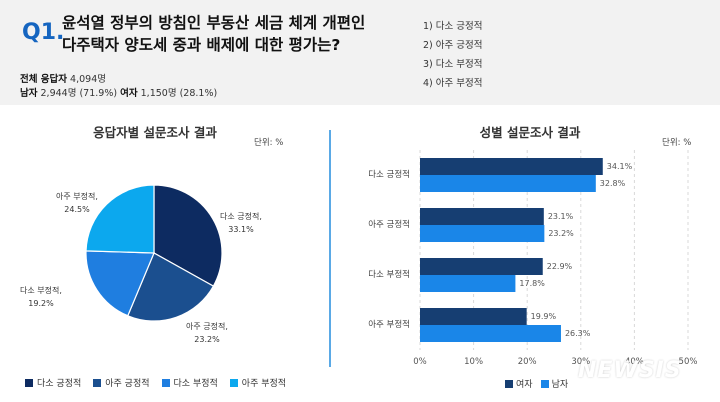  I want to click on watermark-logo: NEWSIS, so click(630, 370).